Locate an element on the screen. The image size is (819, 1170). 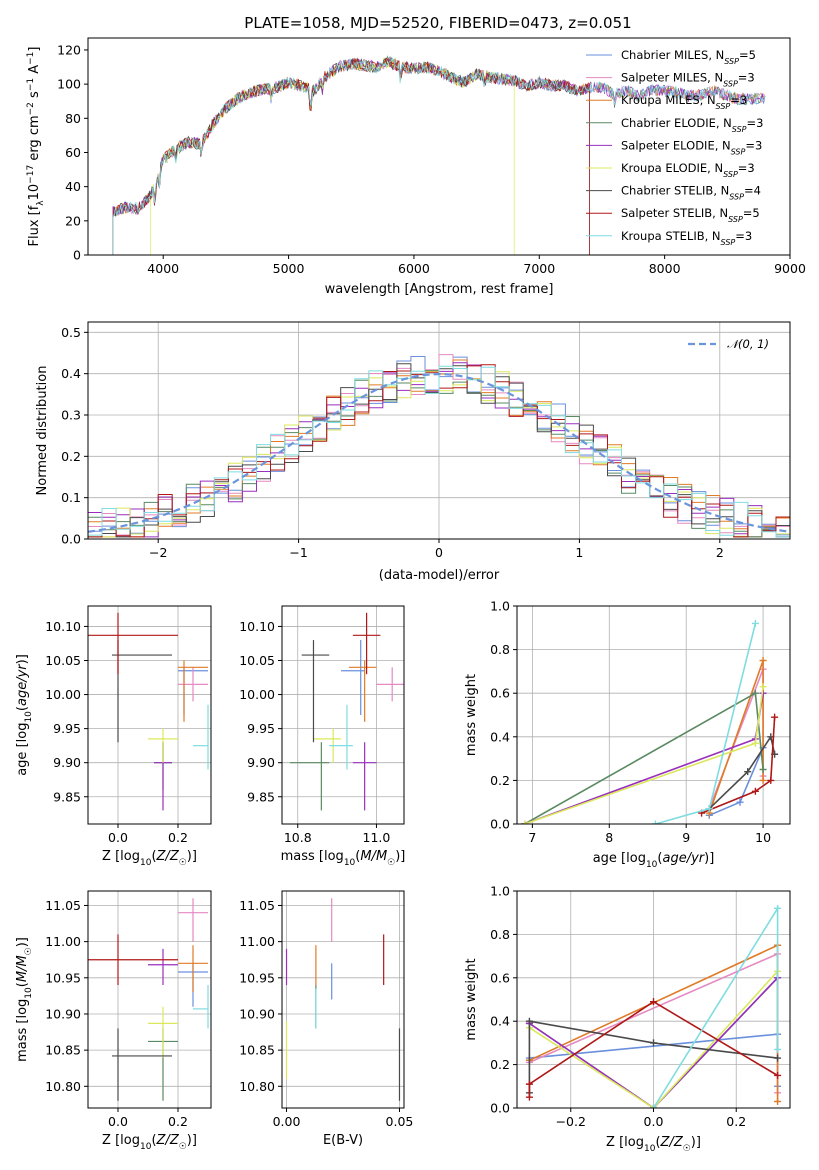
y-tick-label: 0 is located at coordinates (77, 255).